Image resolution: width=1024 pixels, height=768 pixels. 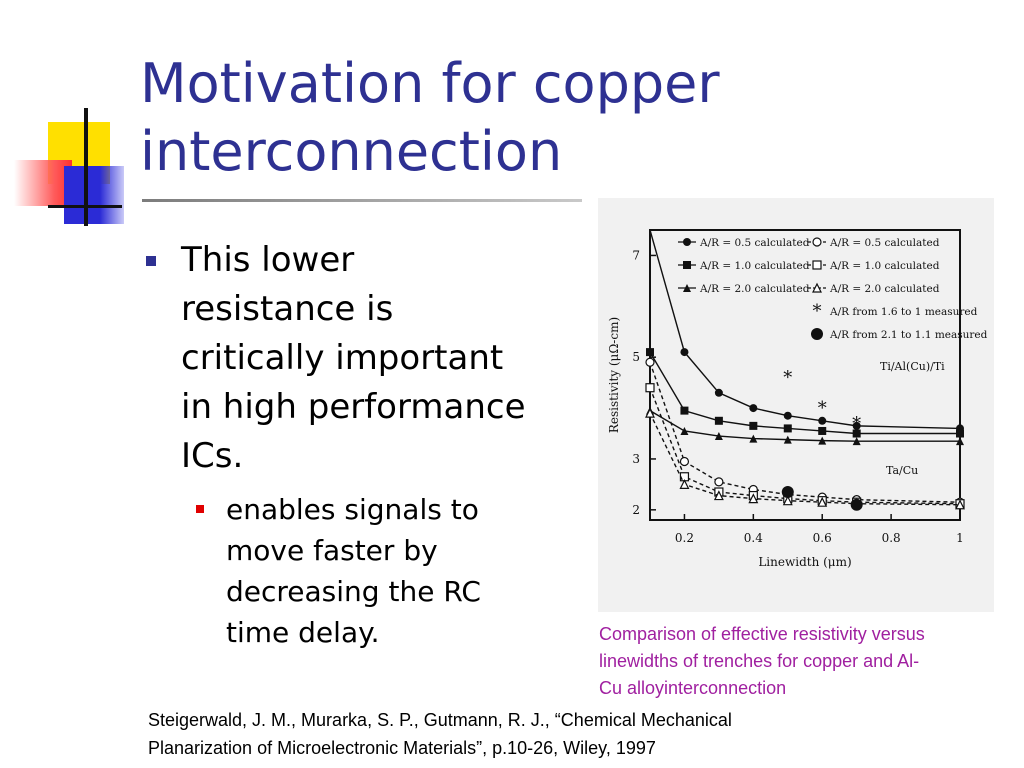 I want to click on legend-label-5: A/R = 2.0 calculated, so click(x=884, y=289).